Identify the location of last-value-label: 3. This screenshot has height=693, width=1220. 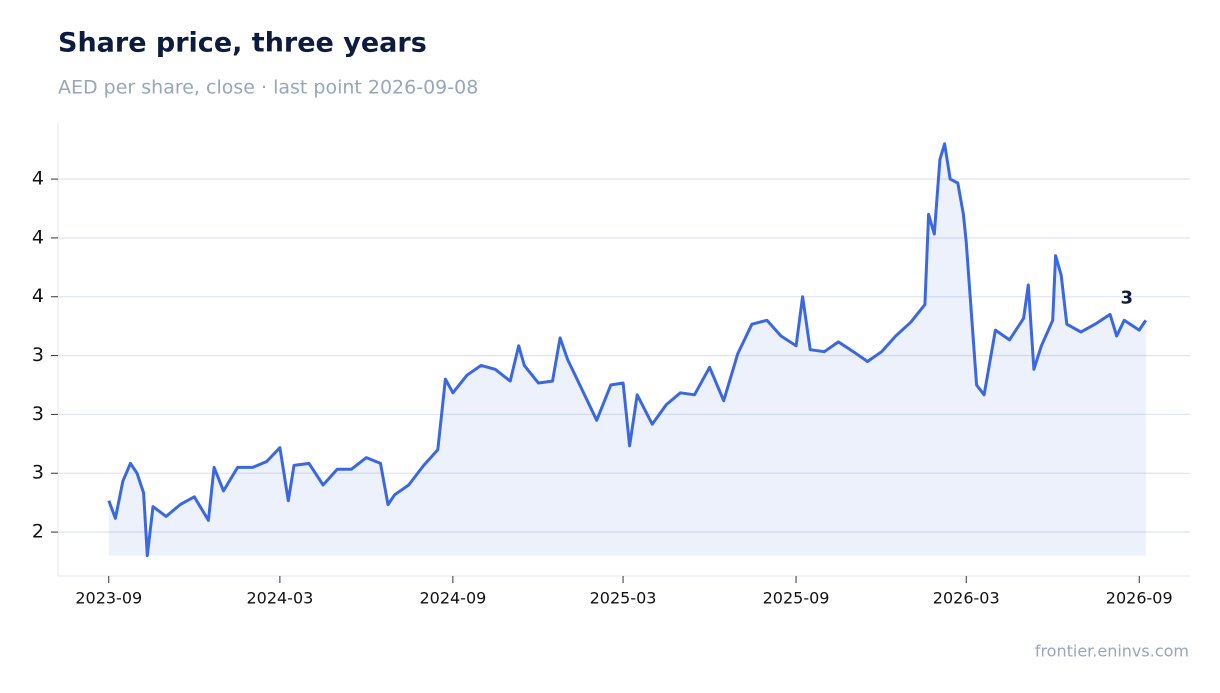
(1127, 297).